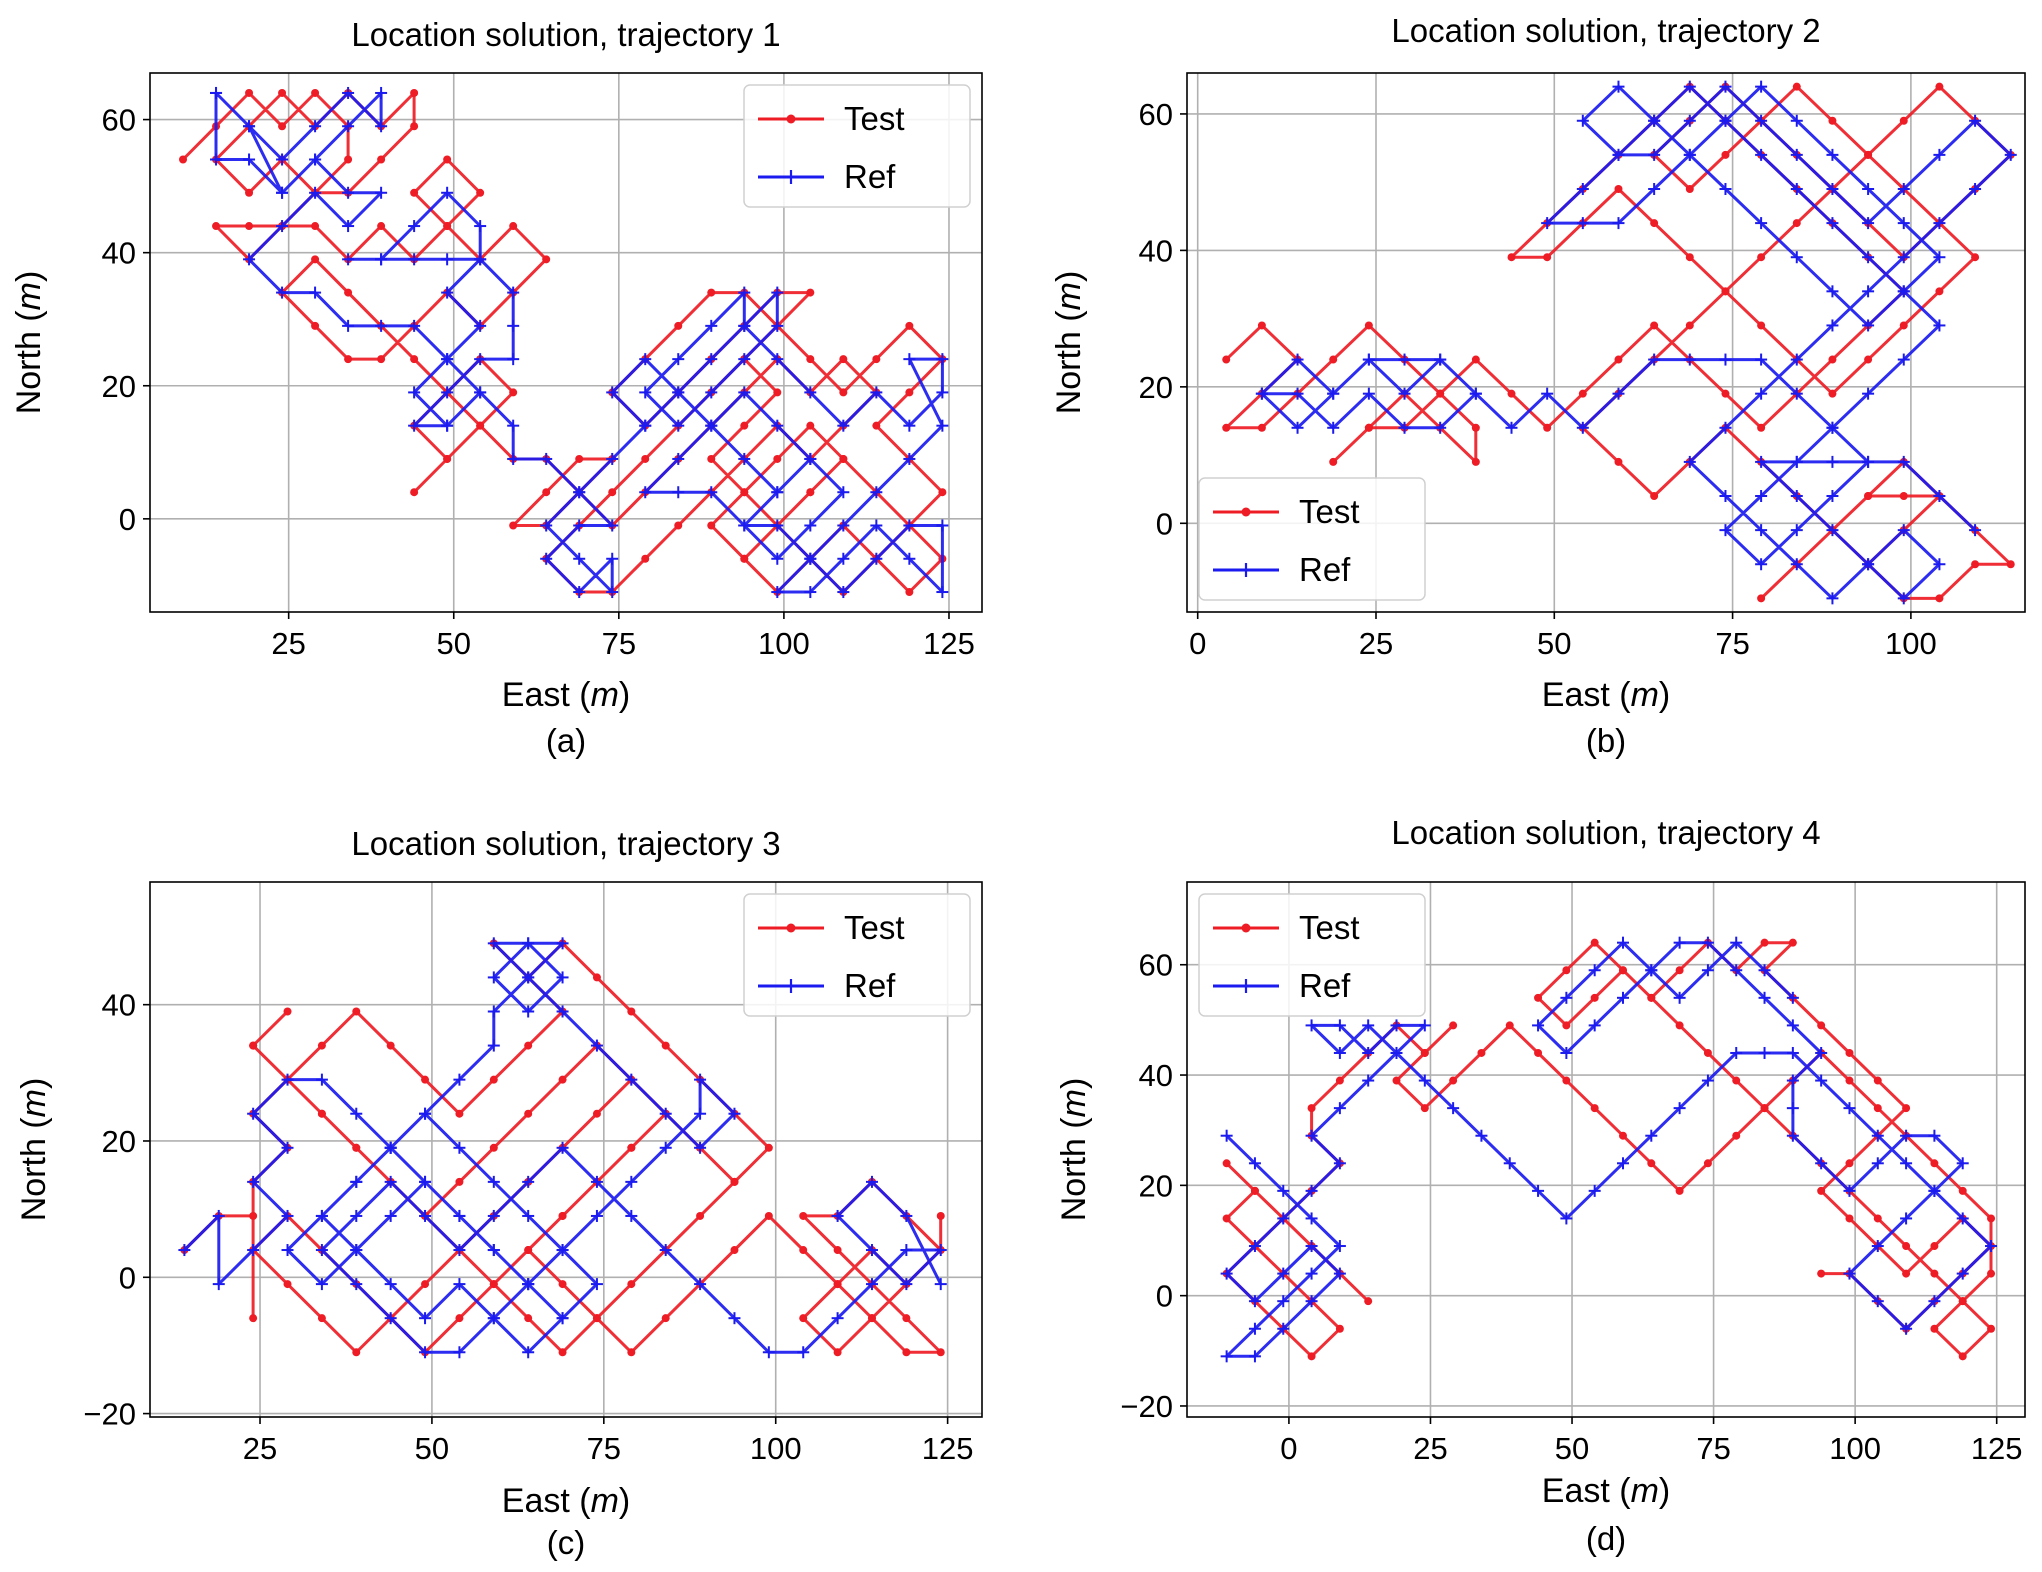  I want to click on legend-label: Test, so click(874, 927).